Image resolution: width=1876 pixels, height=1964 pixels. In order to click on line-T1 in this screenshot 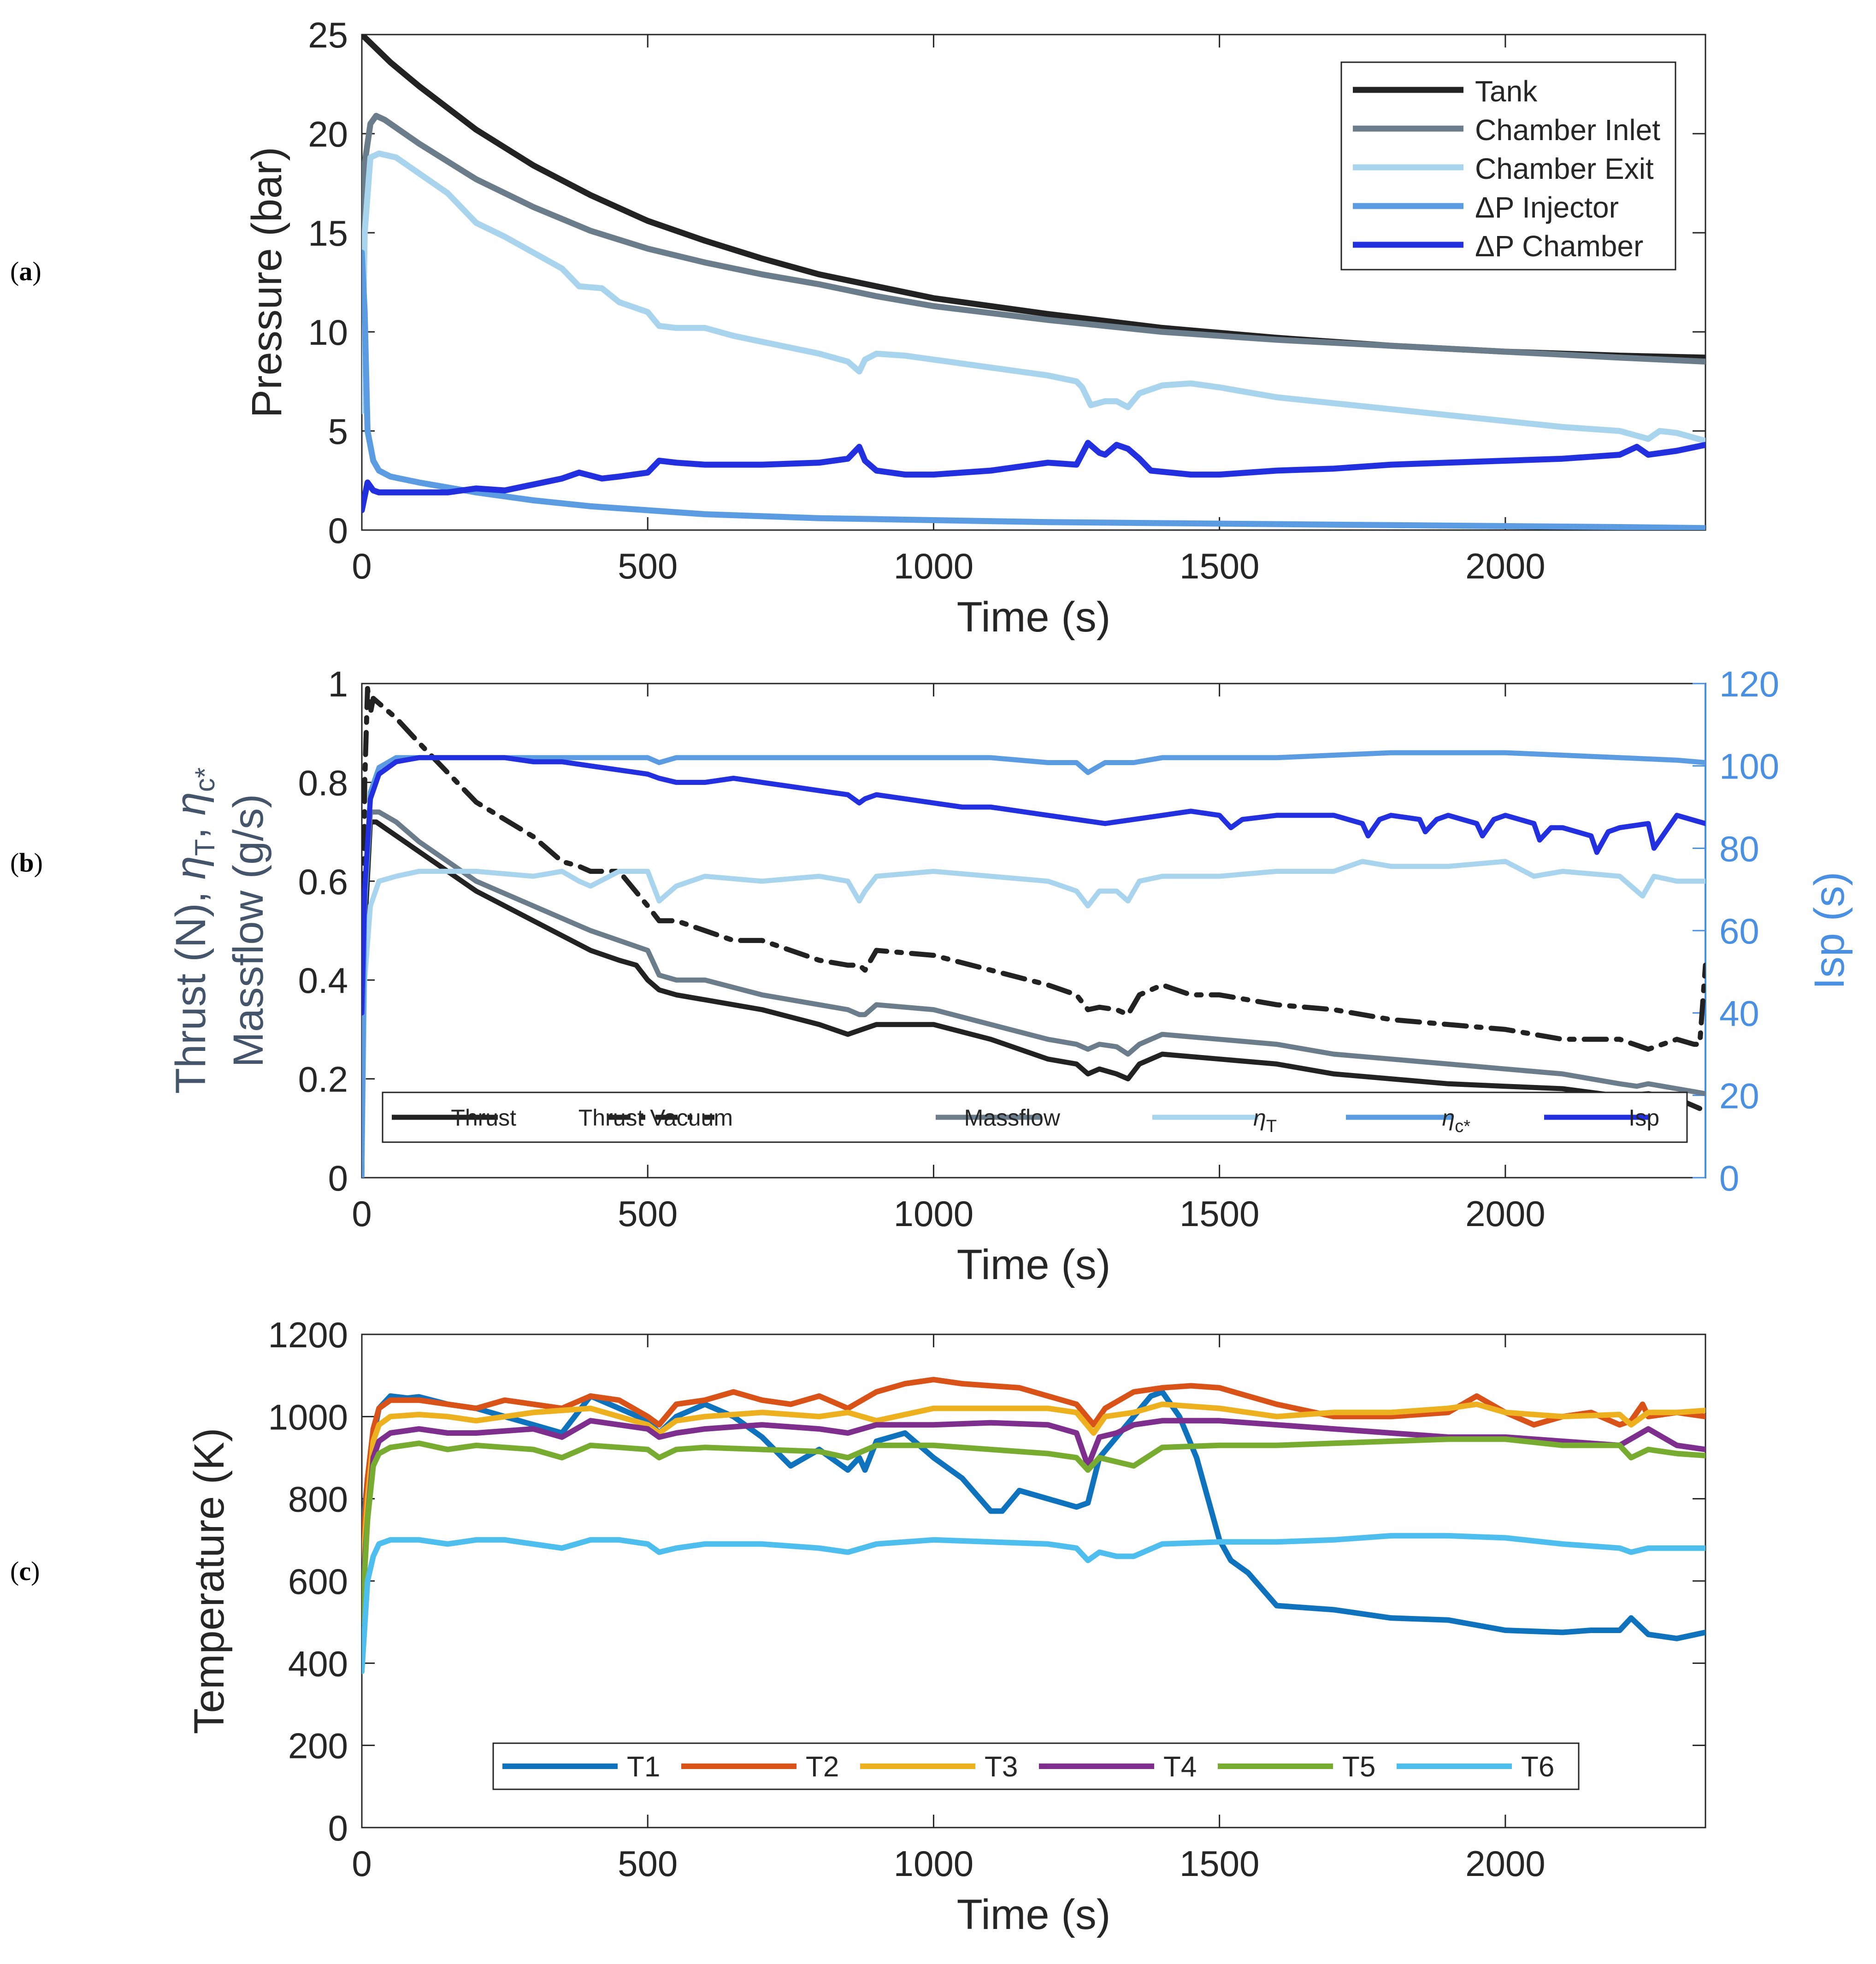, I will do `click(1034, 1515)`.